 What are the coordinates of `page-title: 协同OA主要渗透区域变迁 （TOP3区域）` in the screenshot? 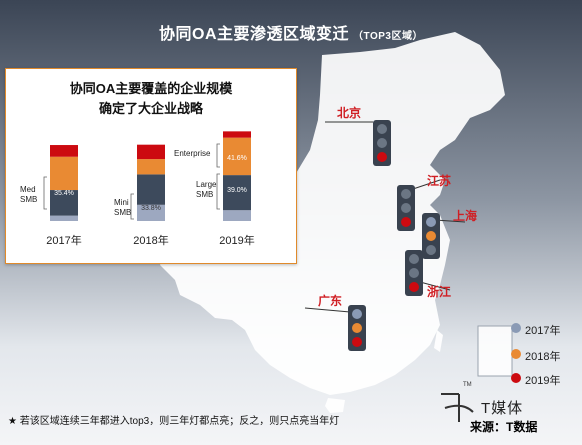 It's located at (291, 32).